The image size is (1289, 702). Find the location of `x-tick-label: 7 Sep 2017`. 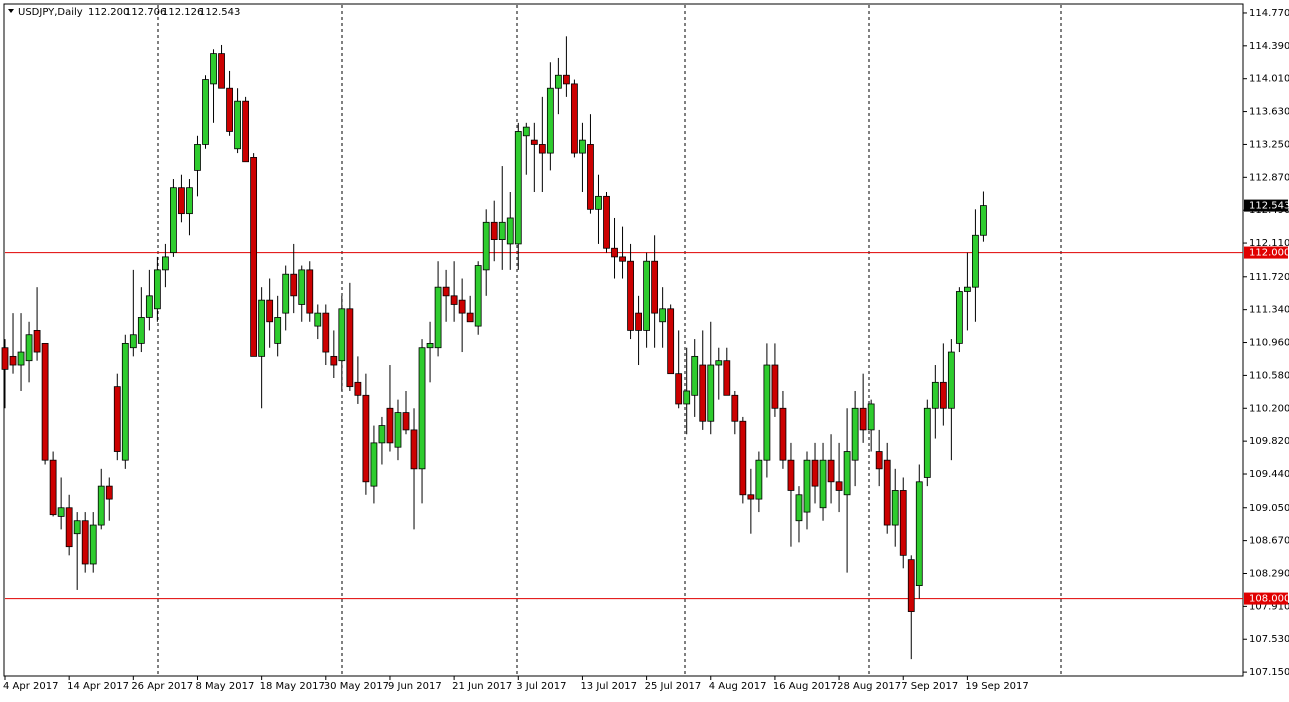

x-tick-label: 7 Sep 2017 is located at coordinates (929, 686).